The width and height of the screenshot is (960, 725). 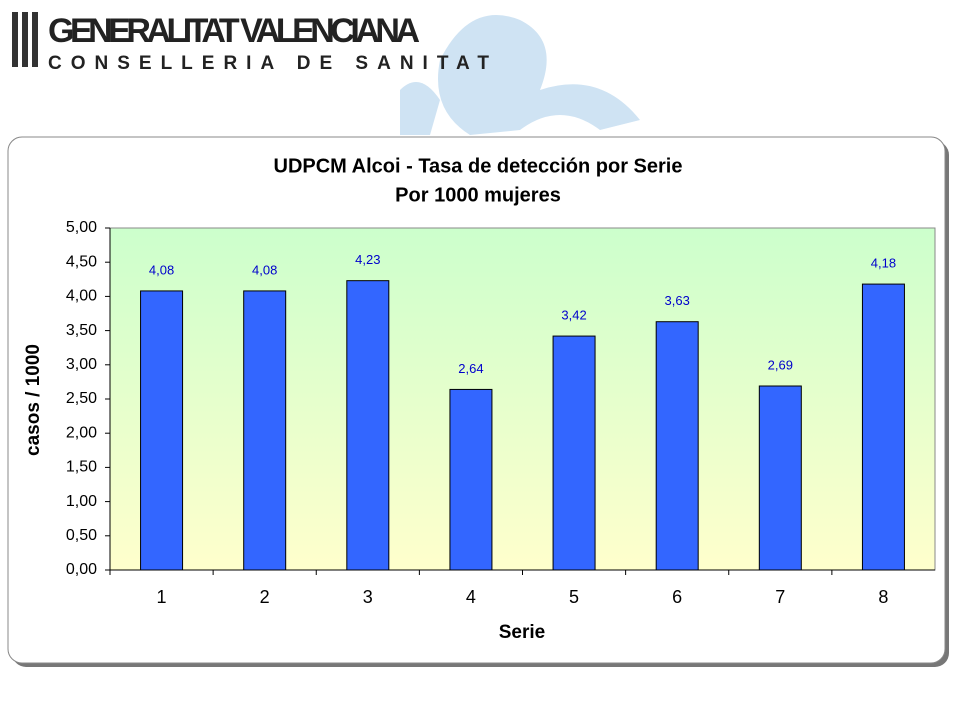 What do you see at coordinates (677, 597) in the screenshot?
I see `x-tick-label: 6` at bounding box center [677, 597].